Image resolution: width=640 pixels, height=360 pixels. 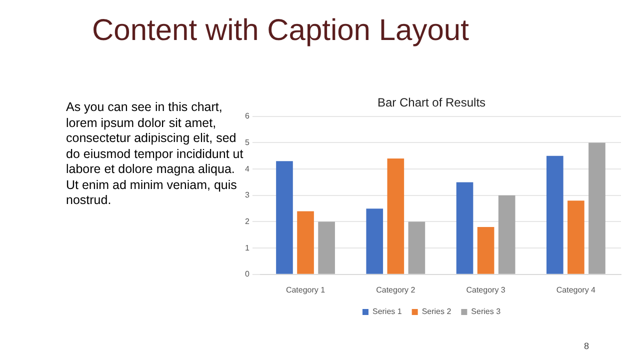 What do you see at coordinates (396, 289) in the screenshot?
I see `x-tick-label: Category 2` at bounding box center [396, 289].